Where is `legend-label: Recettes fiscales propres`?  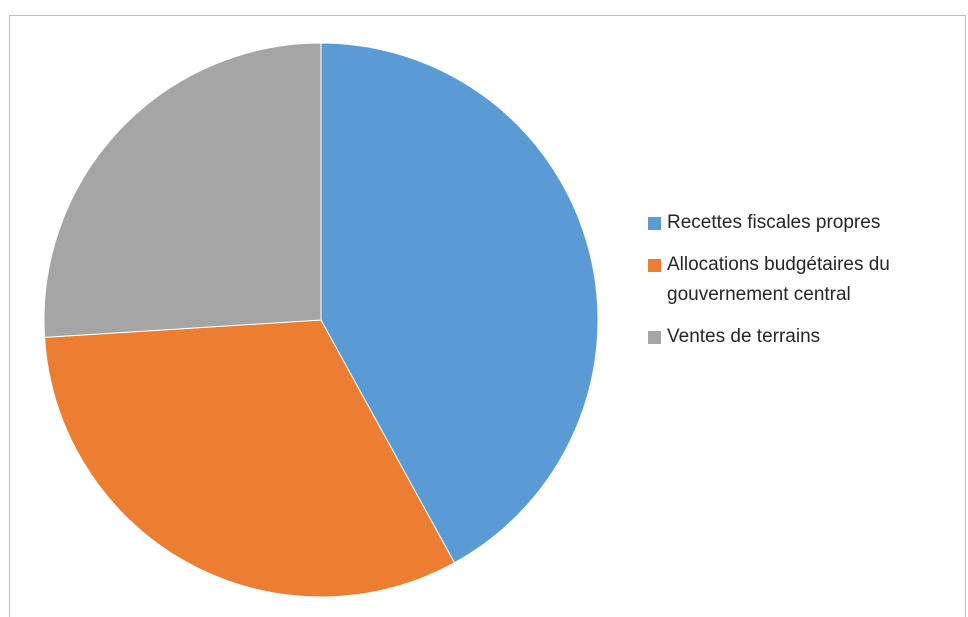 legend-label: Recettes fiscales propres is located at coordinates (774, 222).